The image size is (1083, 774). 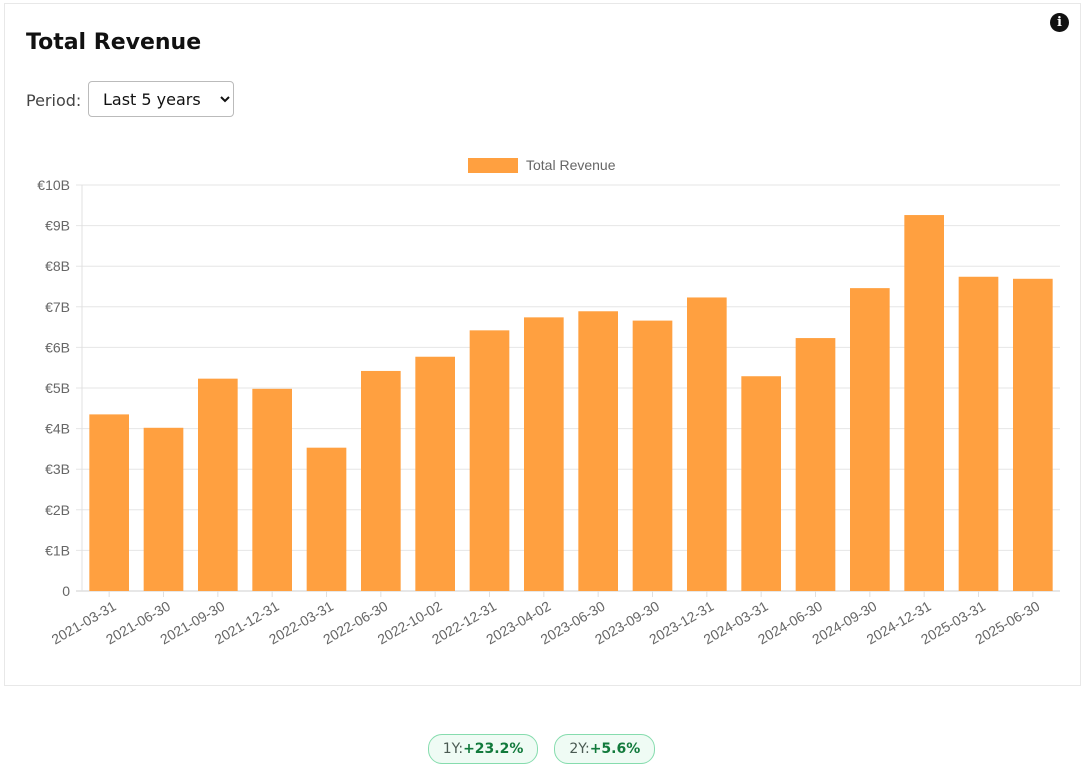 What do you see at coordinates (57, 388) in the screenshot?
I see `y-tick-label: €5B` at bounding box center [57, 388].